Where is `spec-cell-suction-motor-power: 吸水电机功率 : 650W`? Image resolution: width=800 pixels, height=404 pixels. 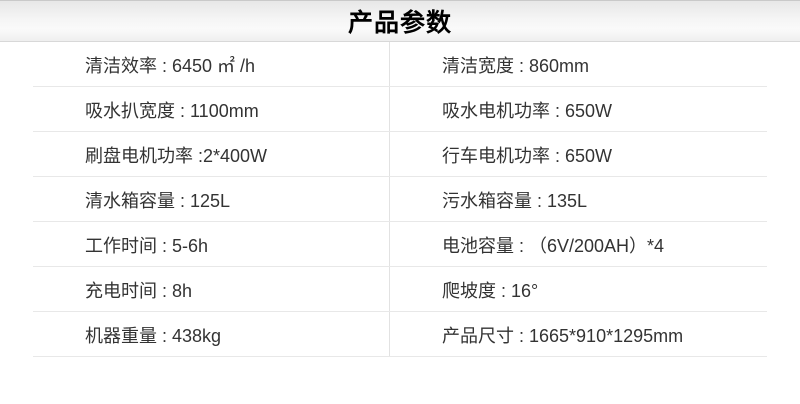 spec-cell-suction-motor-power: 吸水电机功率 : 650W is located at coordinates (595, 109).